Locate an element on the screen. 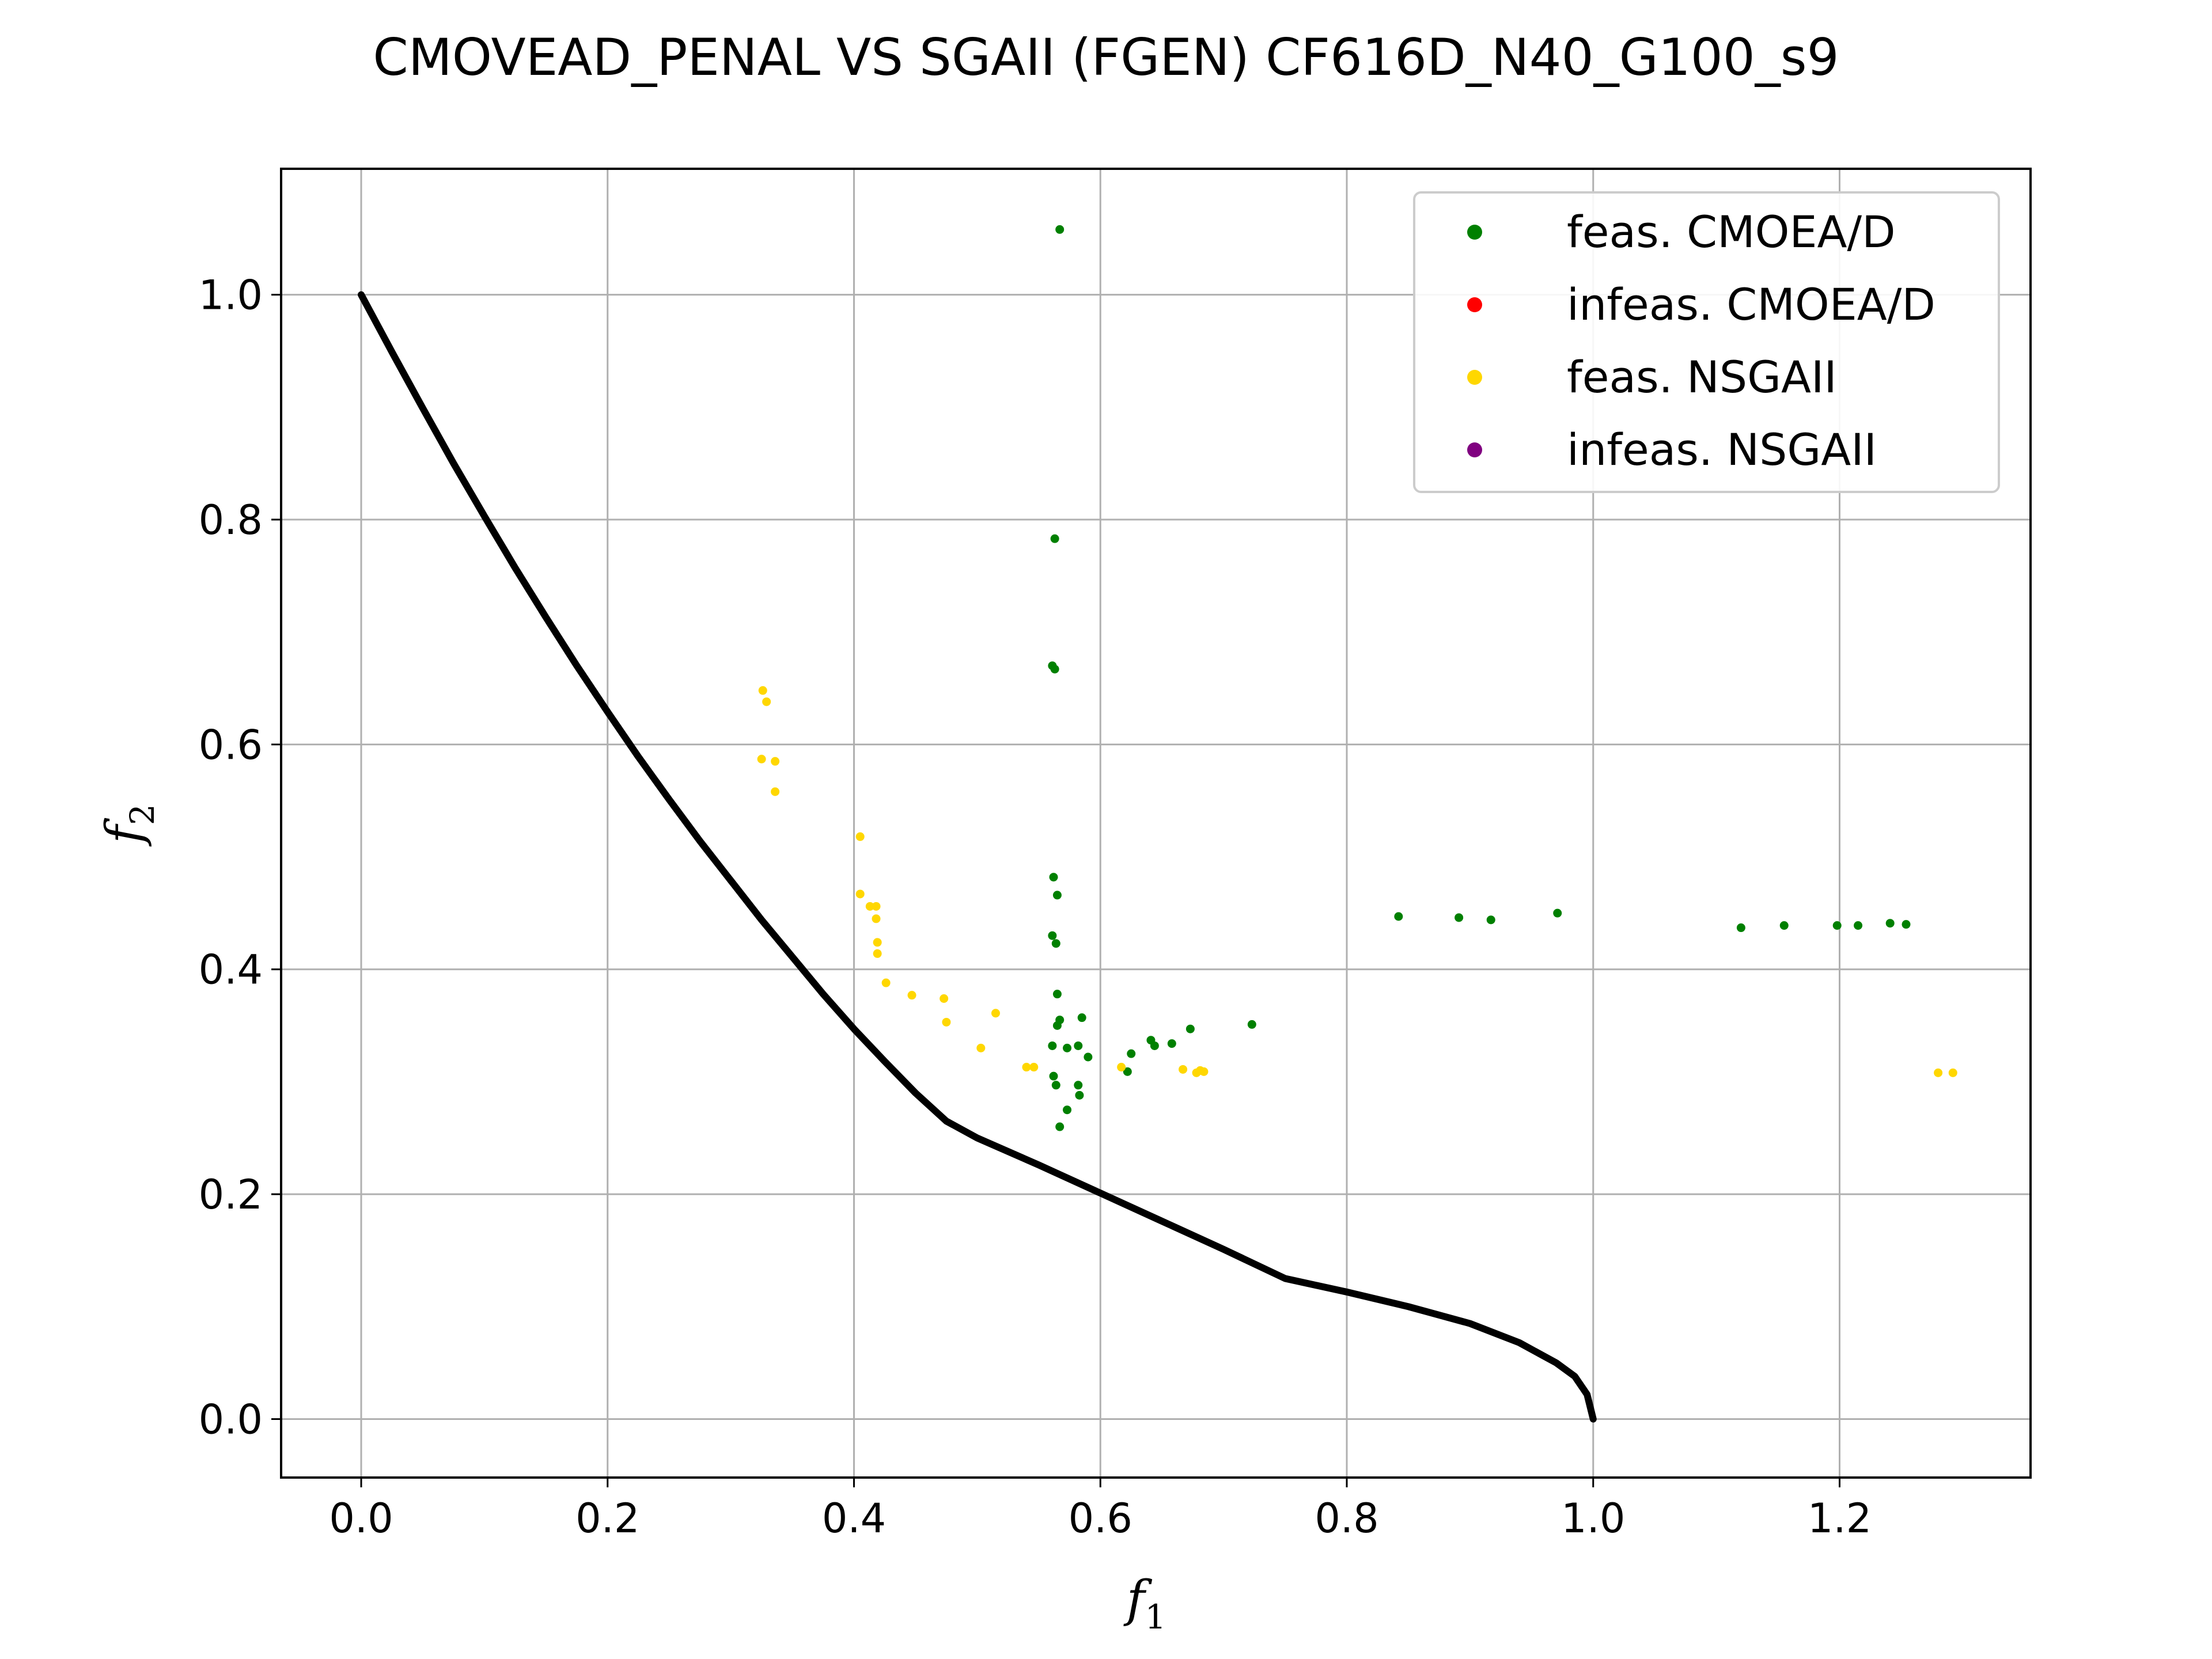 This screenshot has width=2212, height=1659. x-tick-label: 1.2 is located at coordinates (1840, 1518).